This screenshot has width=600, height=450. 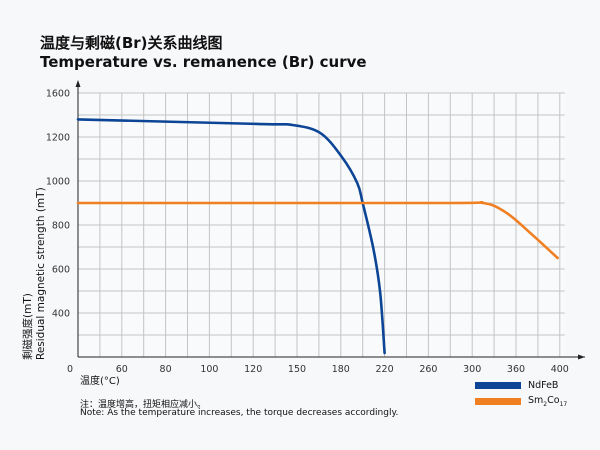 What do you see at coordinates (543, 385) in the screenshot?
I see `legend-label-ndfeb: NdFeB` at bounding box center [543, 385].